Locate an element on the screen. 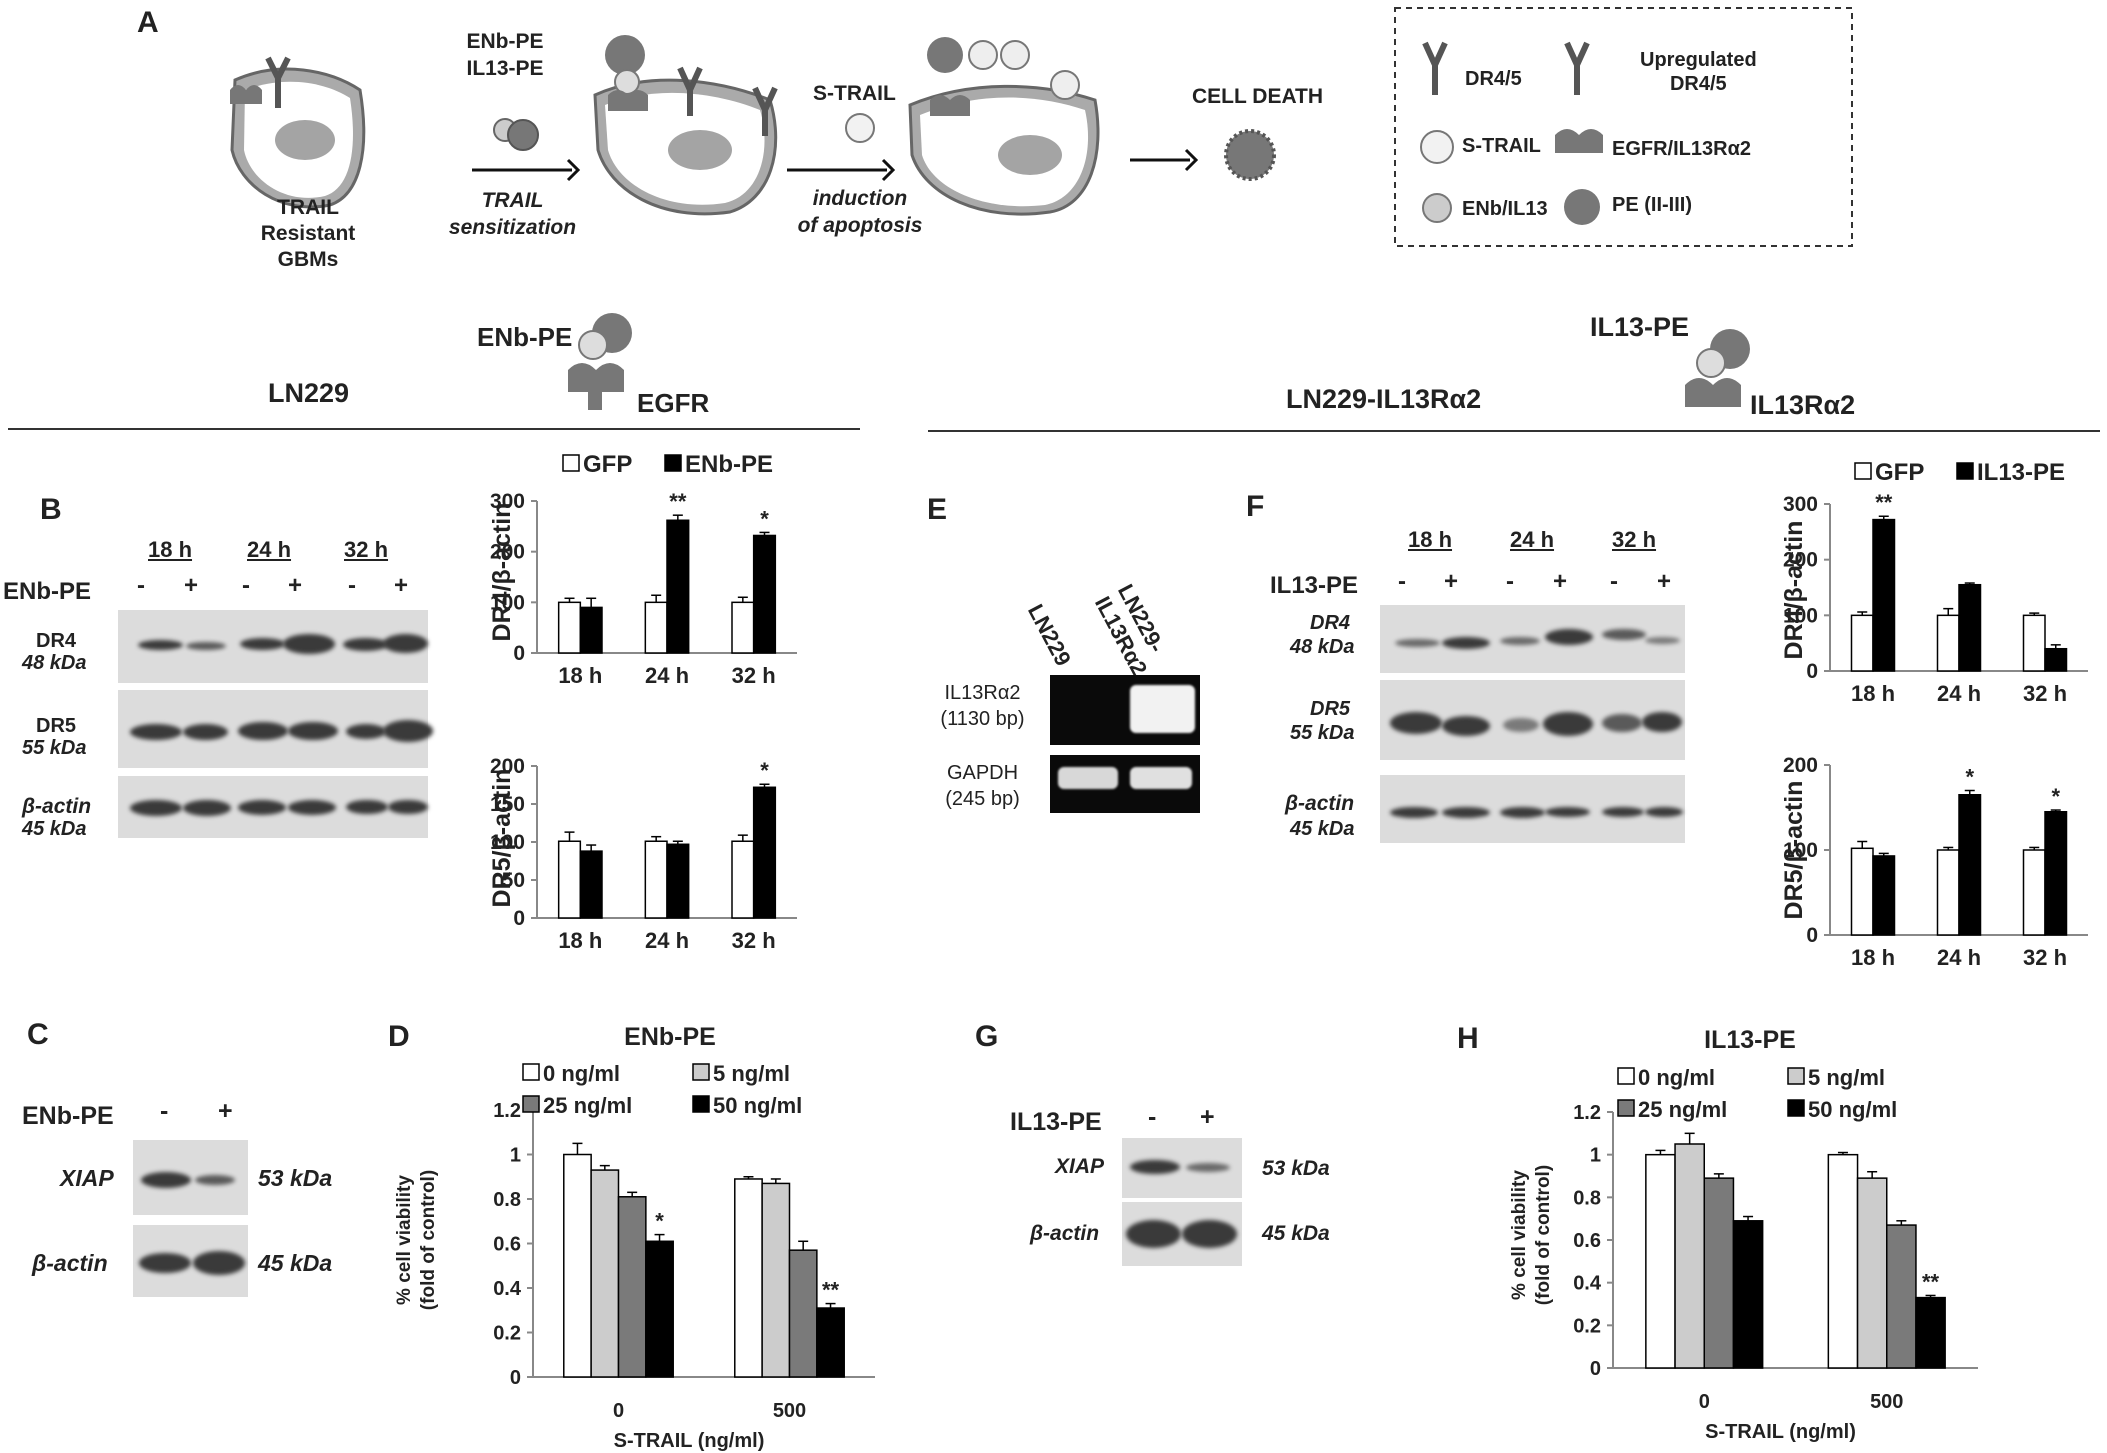 The image size is (2107, 1453). F-DR4-legend-label-0: GFP is located at coordinates (1899, 472).